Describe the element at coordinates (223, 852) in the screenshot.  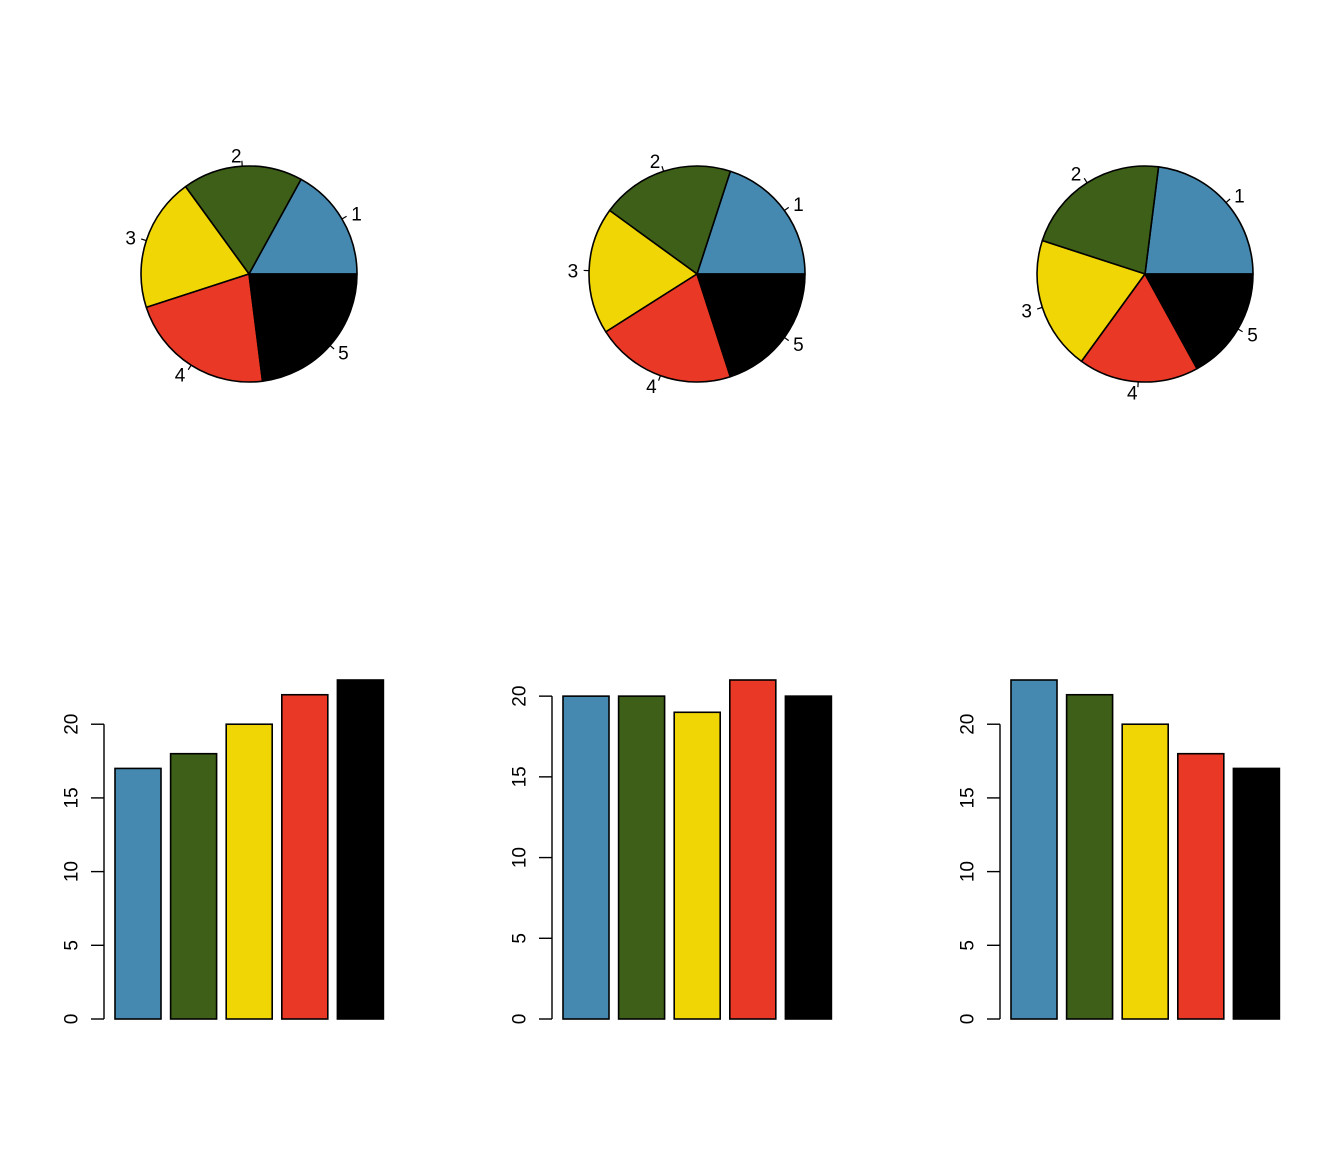
I see `bar-chart-1: 0 5 10 15 20` at that location.